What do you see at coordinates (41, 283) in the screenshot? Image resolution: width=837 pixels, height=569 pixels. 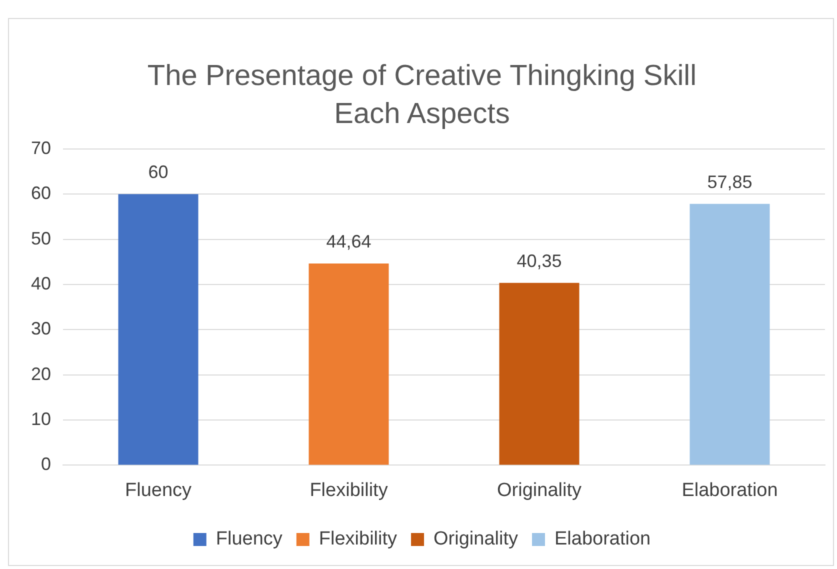 I see `y-tick-label: 40` at bounding box center [41, 283].